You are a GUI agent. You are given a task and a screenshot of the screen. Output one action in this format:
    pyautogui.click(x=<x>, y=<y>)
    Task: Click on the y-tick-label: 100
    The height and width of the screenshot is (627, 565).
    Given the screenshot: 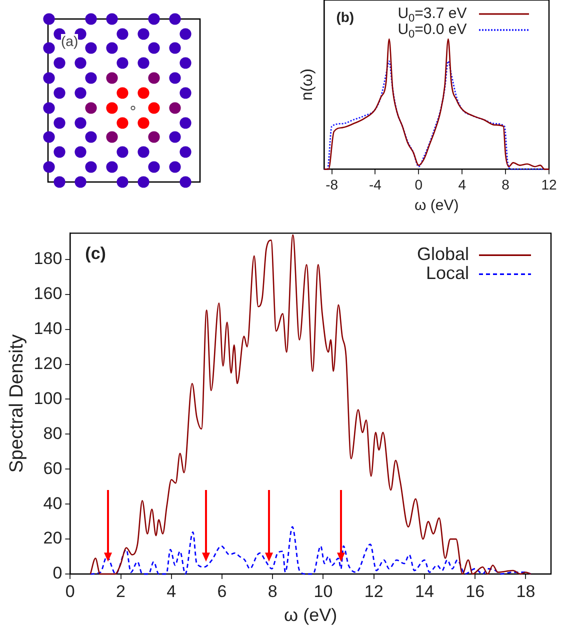 What is the action you would take?
    pyautogui.click(x=48, y=398)
    